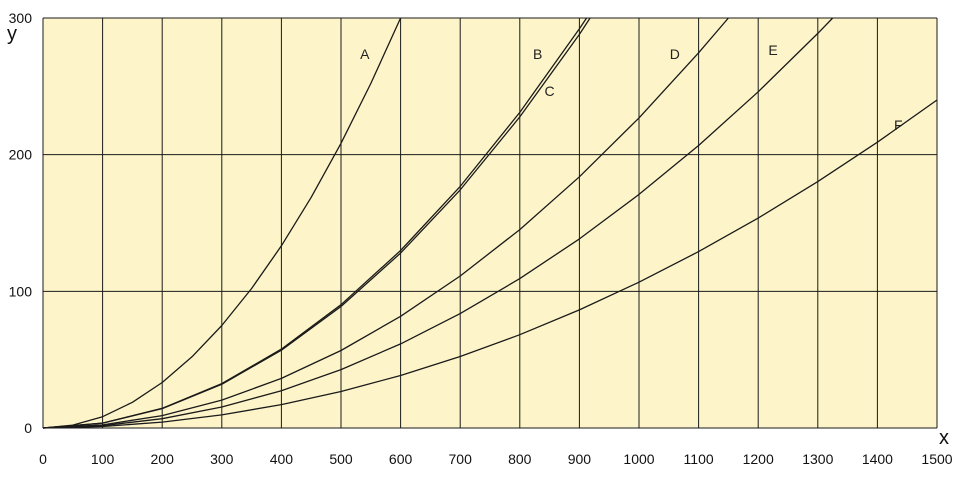 The width and height of the screenshot is (960, 481). What do you see at coordinates (21, 18) in the screenshot?
I see `y-tick-label: 300` at bounding box center [21, 18].